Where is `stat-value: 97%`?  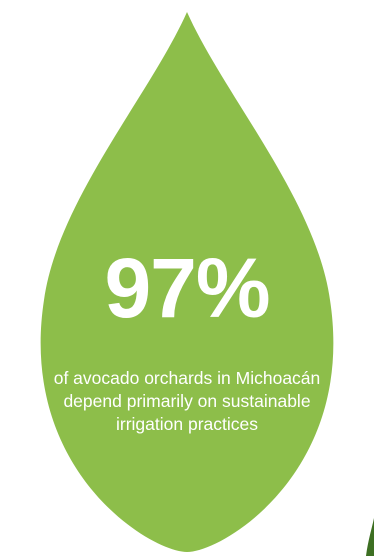
stat-value: 97% is located at coordinates (187, 288).